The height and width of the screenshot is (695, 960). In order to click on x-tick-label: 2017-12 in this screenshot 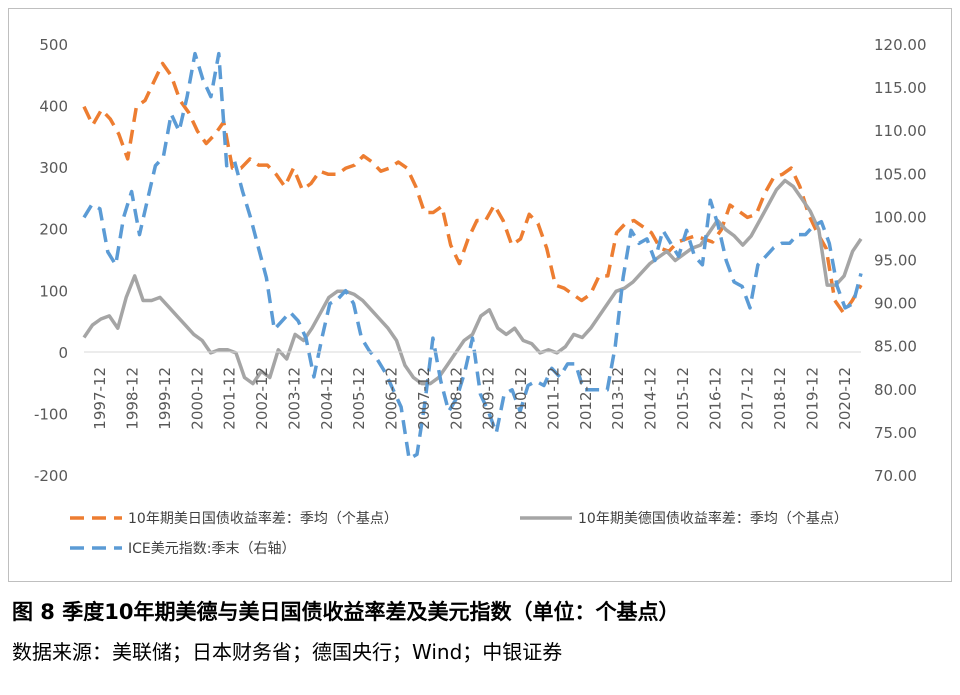, I will do `click(748, 398)`.